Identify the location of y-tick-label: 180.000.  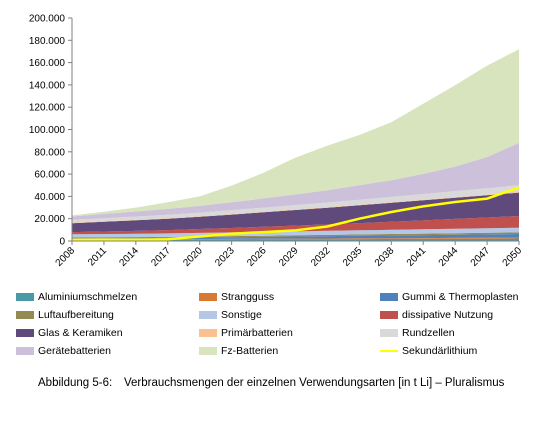
(47, 41).